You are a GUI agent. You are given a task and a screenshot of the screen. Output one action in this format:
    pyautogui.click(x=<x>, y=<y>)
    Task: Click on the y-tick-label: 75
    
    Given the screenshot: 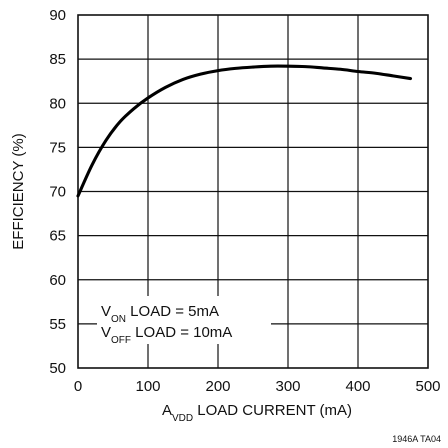 What is the action you would take?
    pyautogui.click(x=57, y=147)
    